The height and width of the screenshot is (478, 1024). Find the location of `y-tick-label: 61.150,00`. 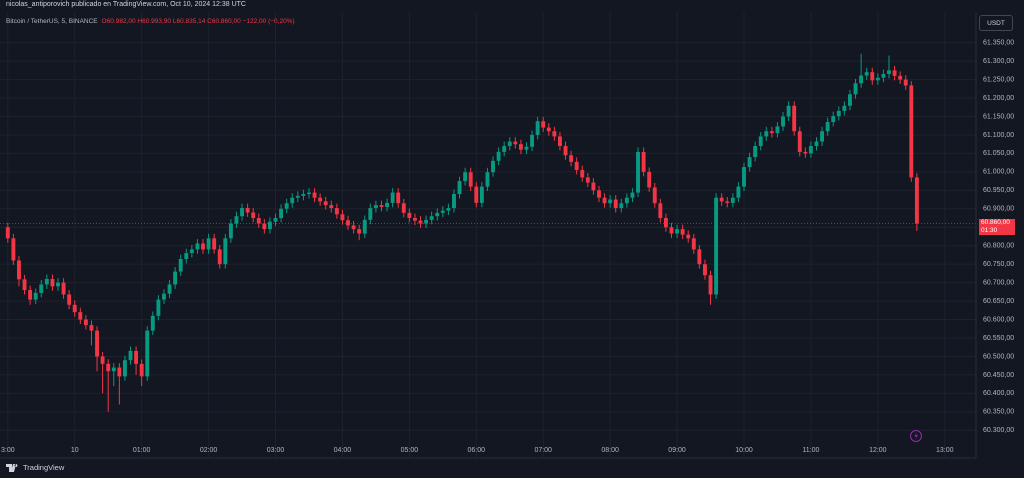

y-tick-label: 61.150,00 is located at coordinates (998, 116).